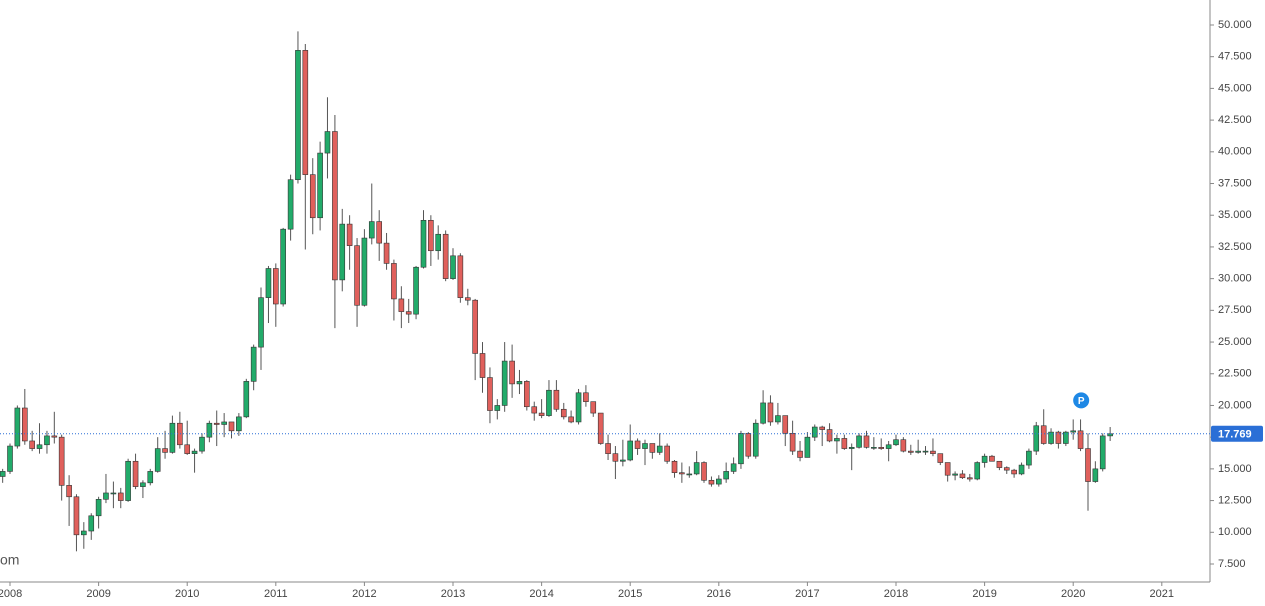  I want to click on x-tick-label: 2010, so click(187, 594).